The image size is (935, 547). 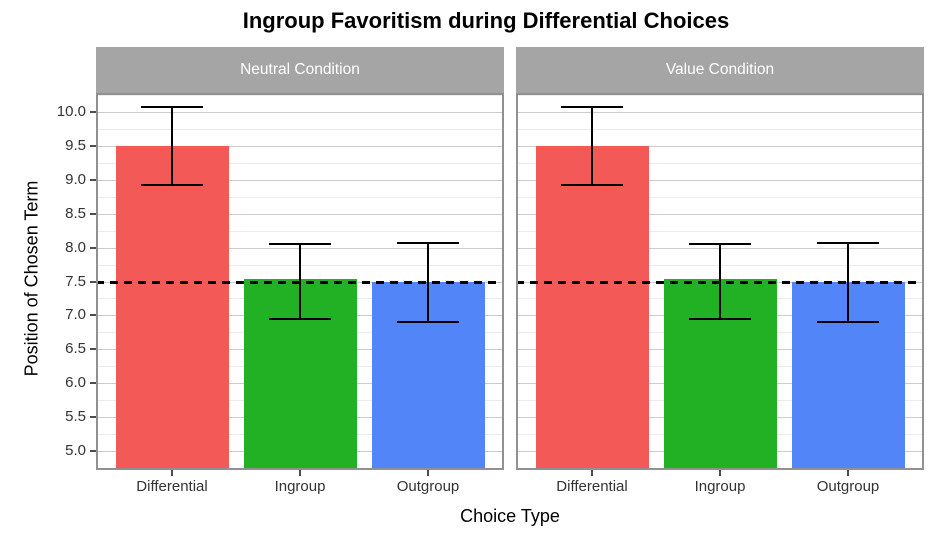 What do you see at coordinates (75, 349) in the screenshot?
I see `y-tick-label: 6.5` at bounding box center [75, 349].